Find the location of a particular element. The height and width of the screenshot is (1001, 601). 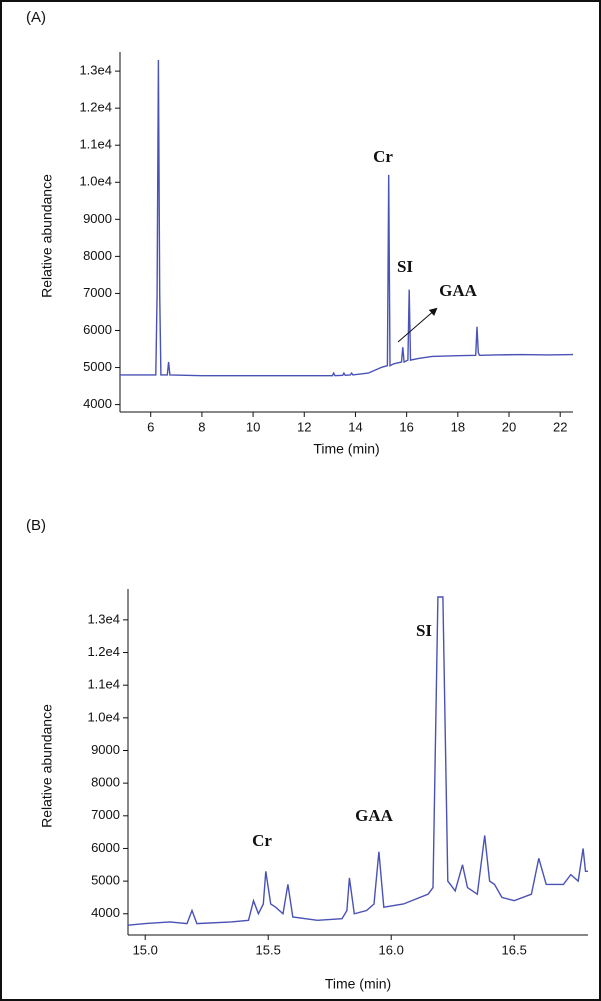

x-tick-label: 16.0 is located at coordinates (391, 949).